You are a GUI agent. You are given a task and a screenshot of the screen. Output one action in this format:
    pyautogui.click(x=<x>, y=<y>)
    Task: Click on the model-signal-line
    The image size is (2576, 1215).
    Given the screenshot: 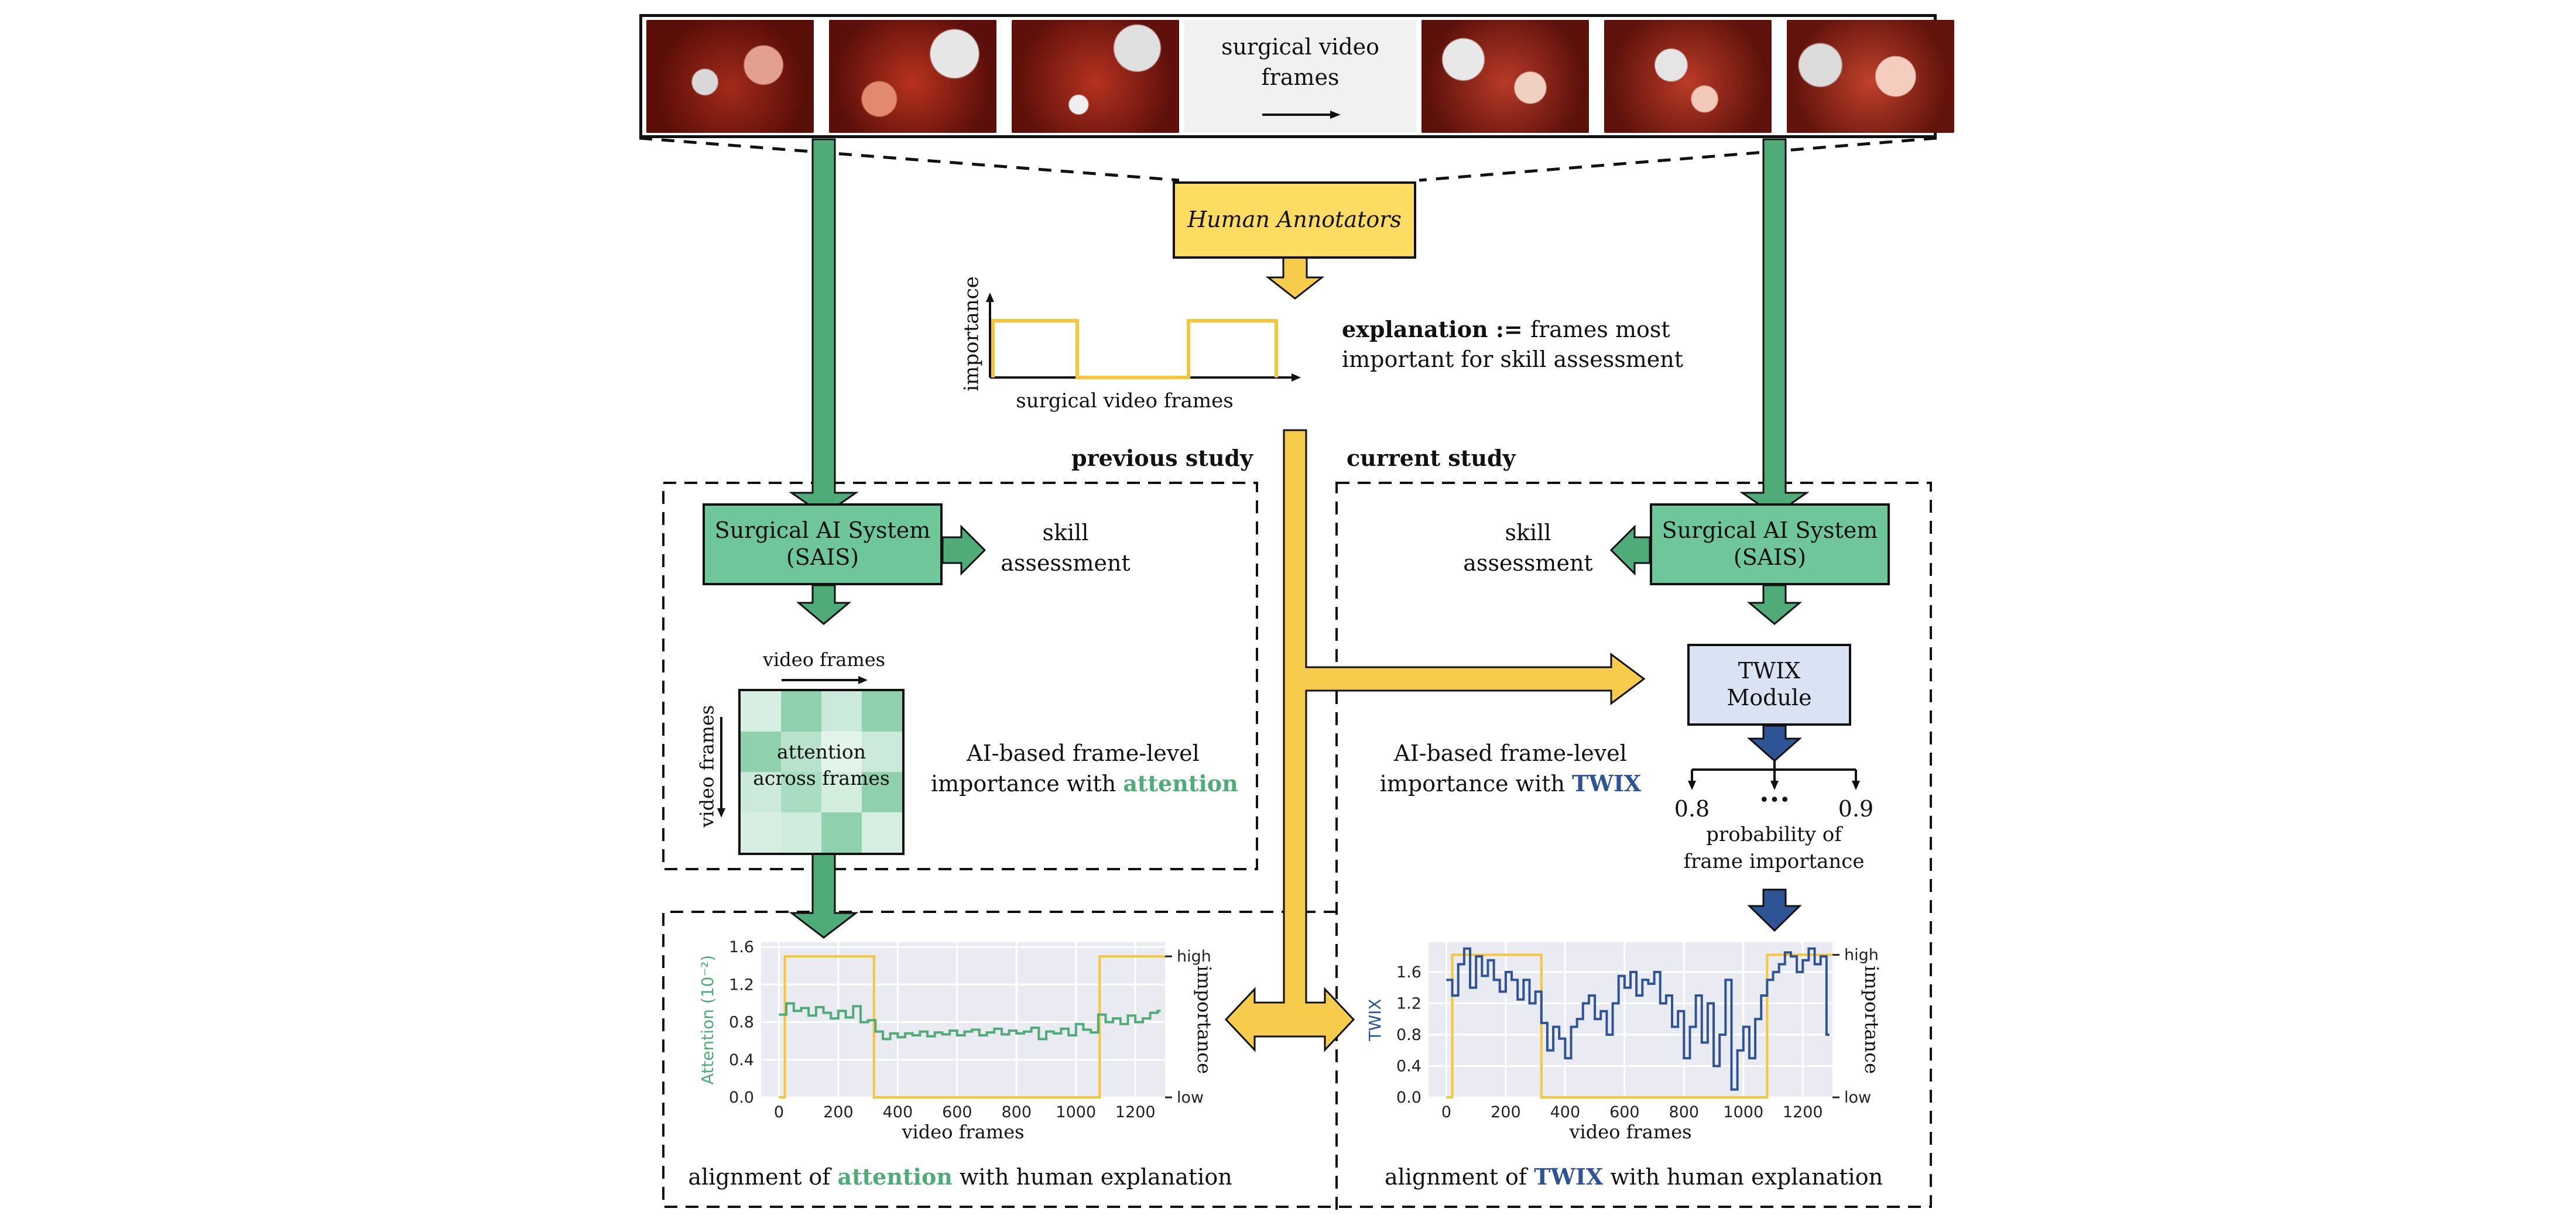 What is the action you would take?
    pyautogui.click(x=970, y=1022)
    